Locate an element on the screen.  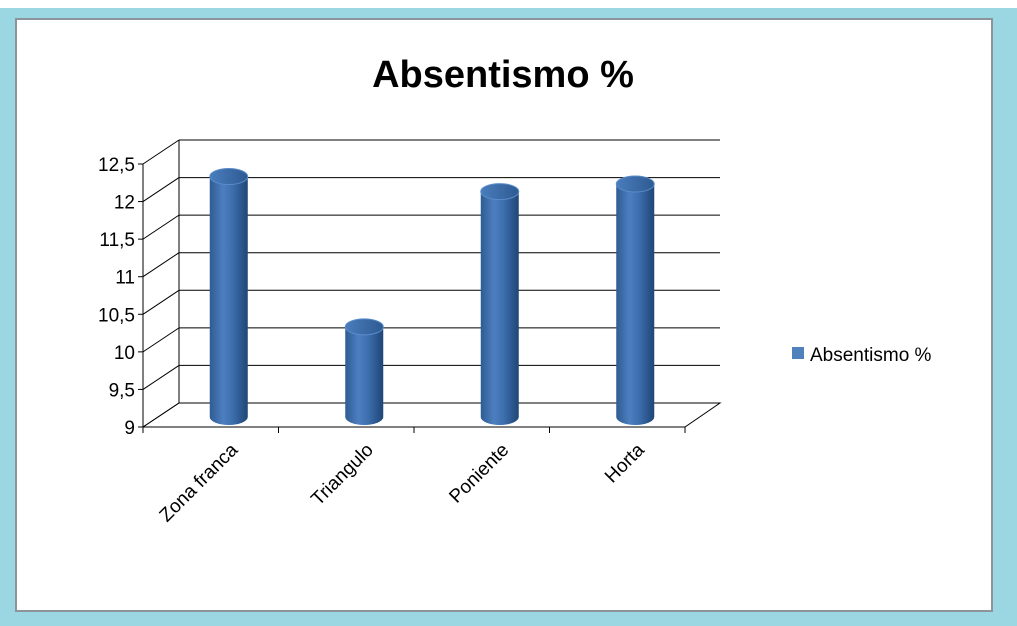
x-category-label: Triangulo is located at coordinates (342, 475).